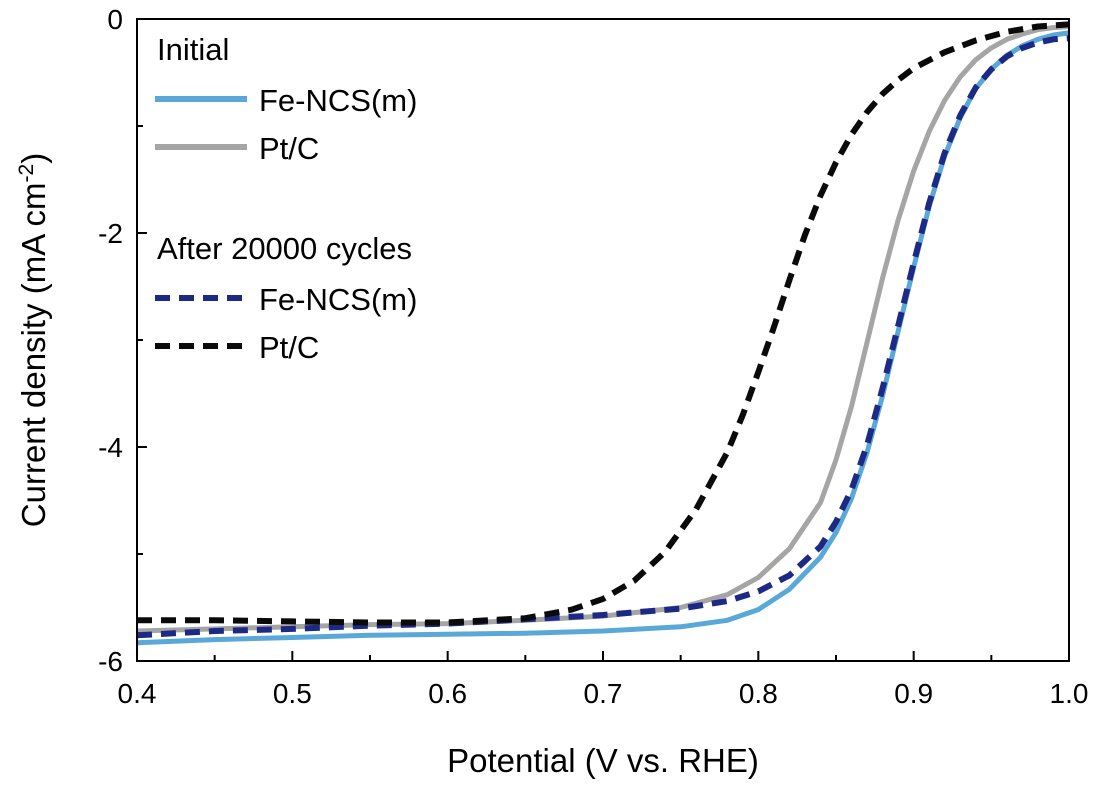 This screenshot has height=788, width=1100. I want to click on y-tick-label: -4, so click(110, 447).